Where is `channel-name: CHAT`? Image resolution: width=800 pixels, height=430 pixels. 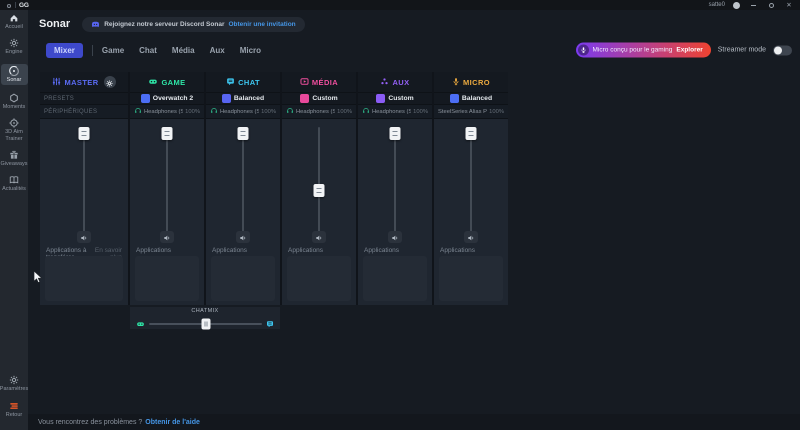
channel-name: CHAT is located at coordinates (249, 82).